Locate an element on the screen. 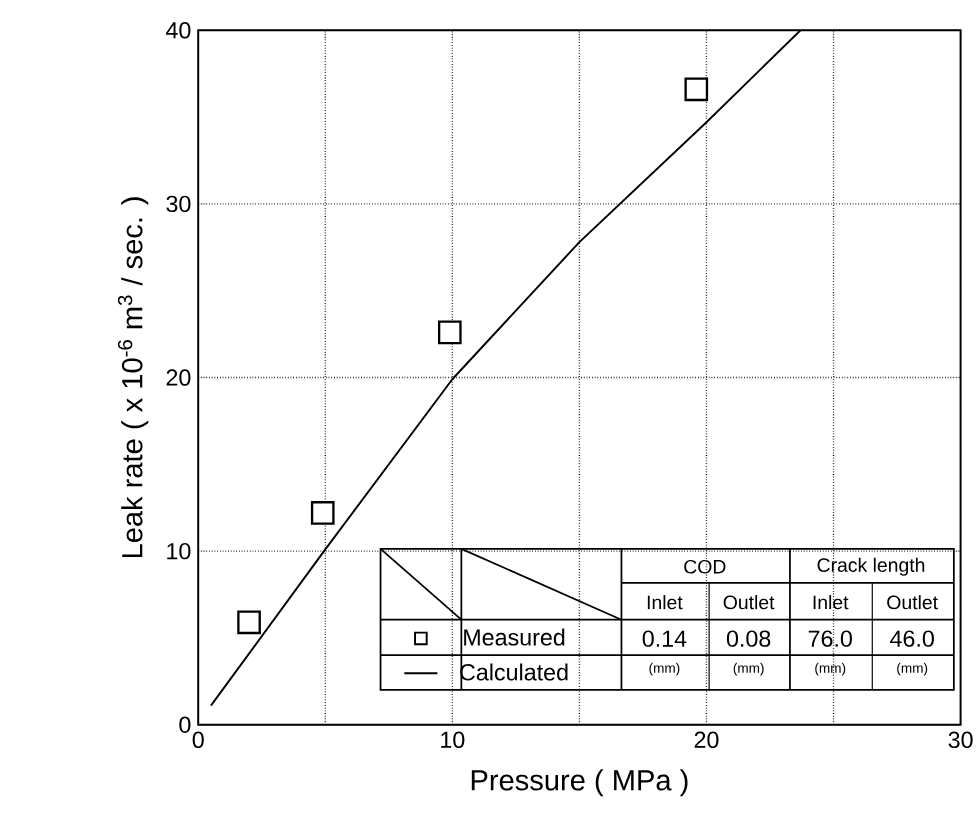 This screenshot has width=980, height=834. y-tick-label: 0 is located at coordinates (185, 724).